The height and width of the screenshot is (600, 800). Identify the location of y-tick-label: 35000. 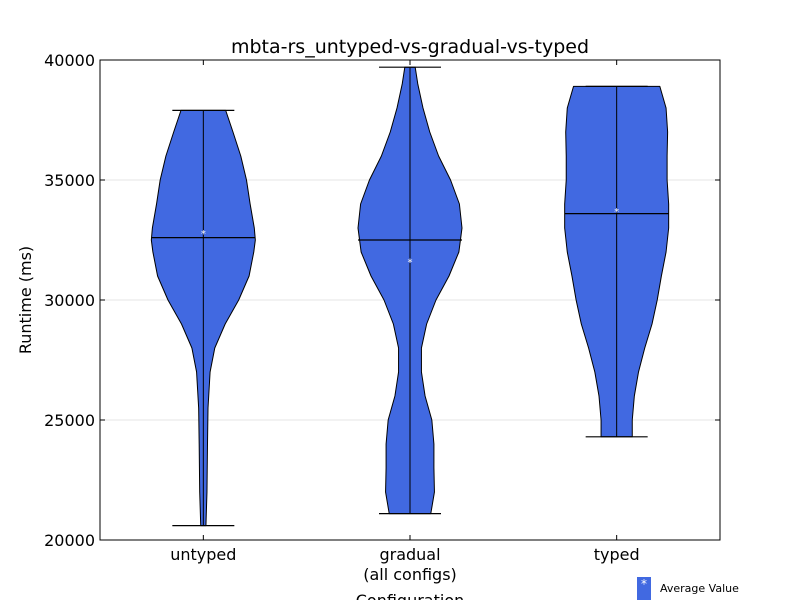
(69, 180).